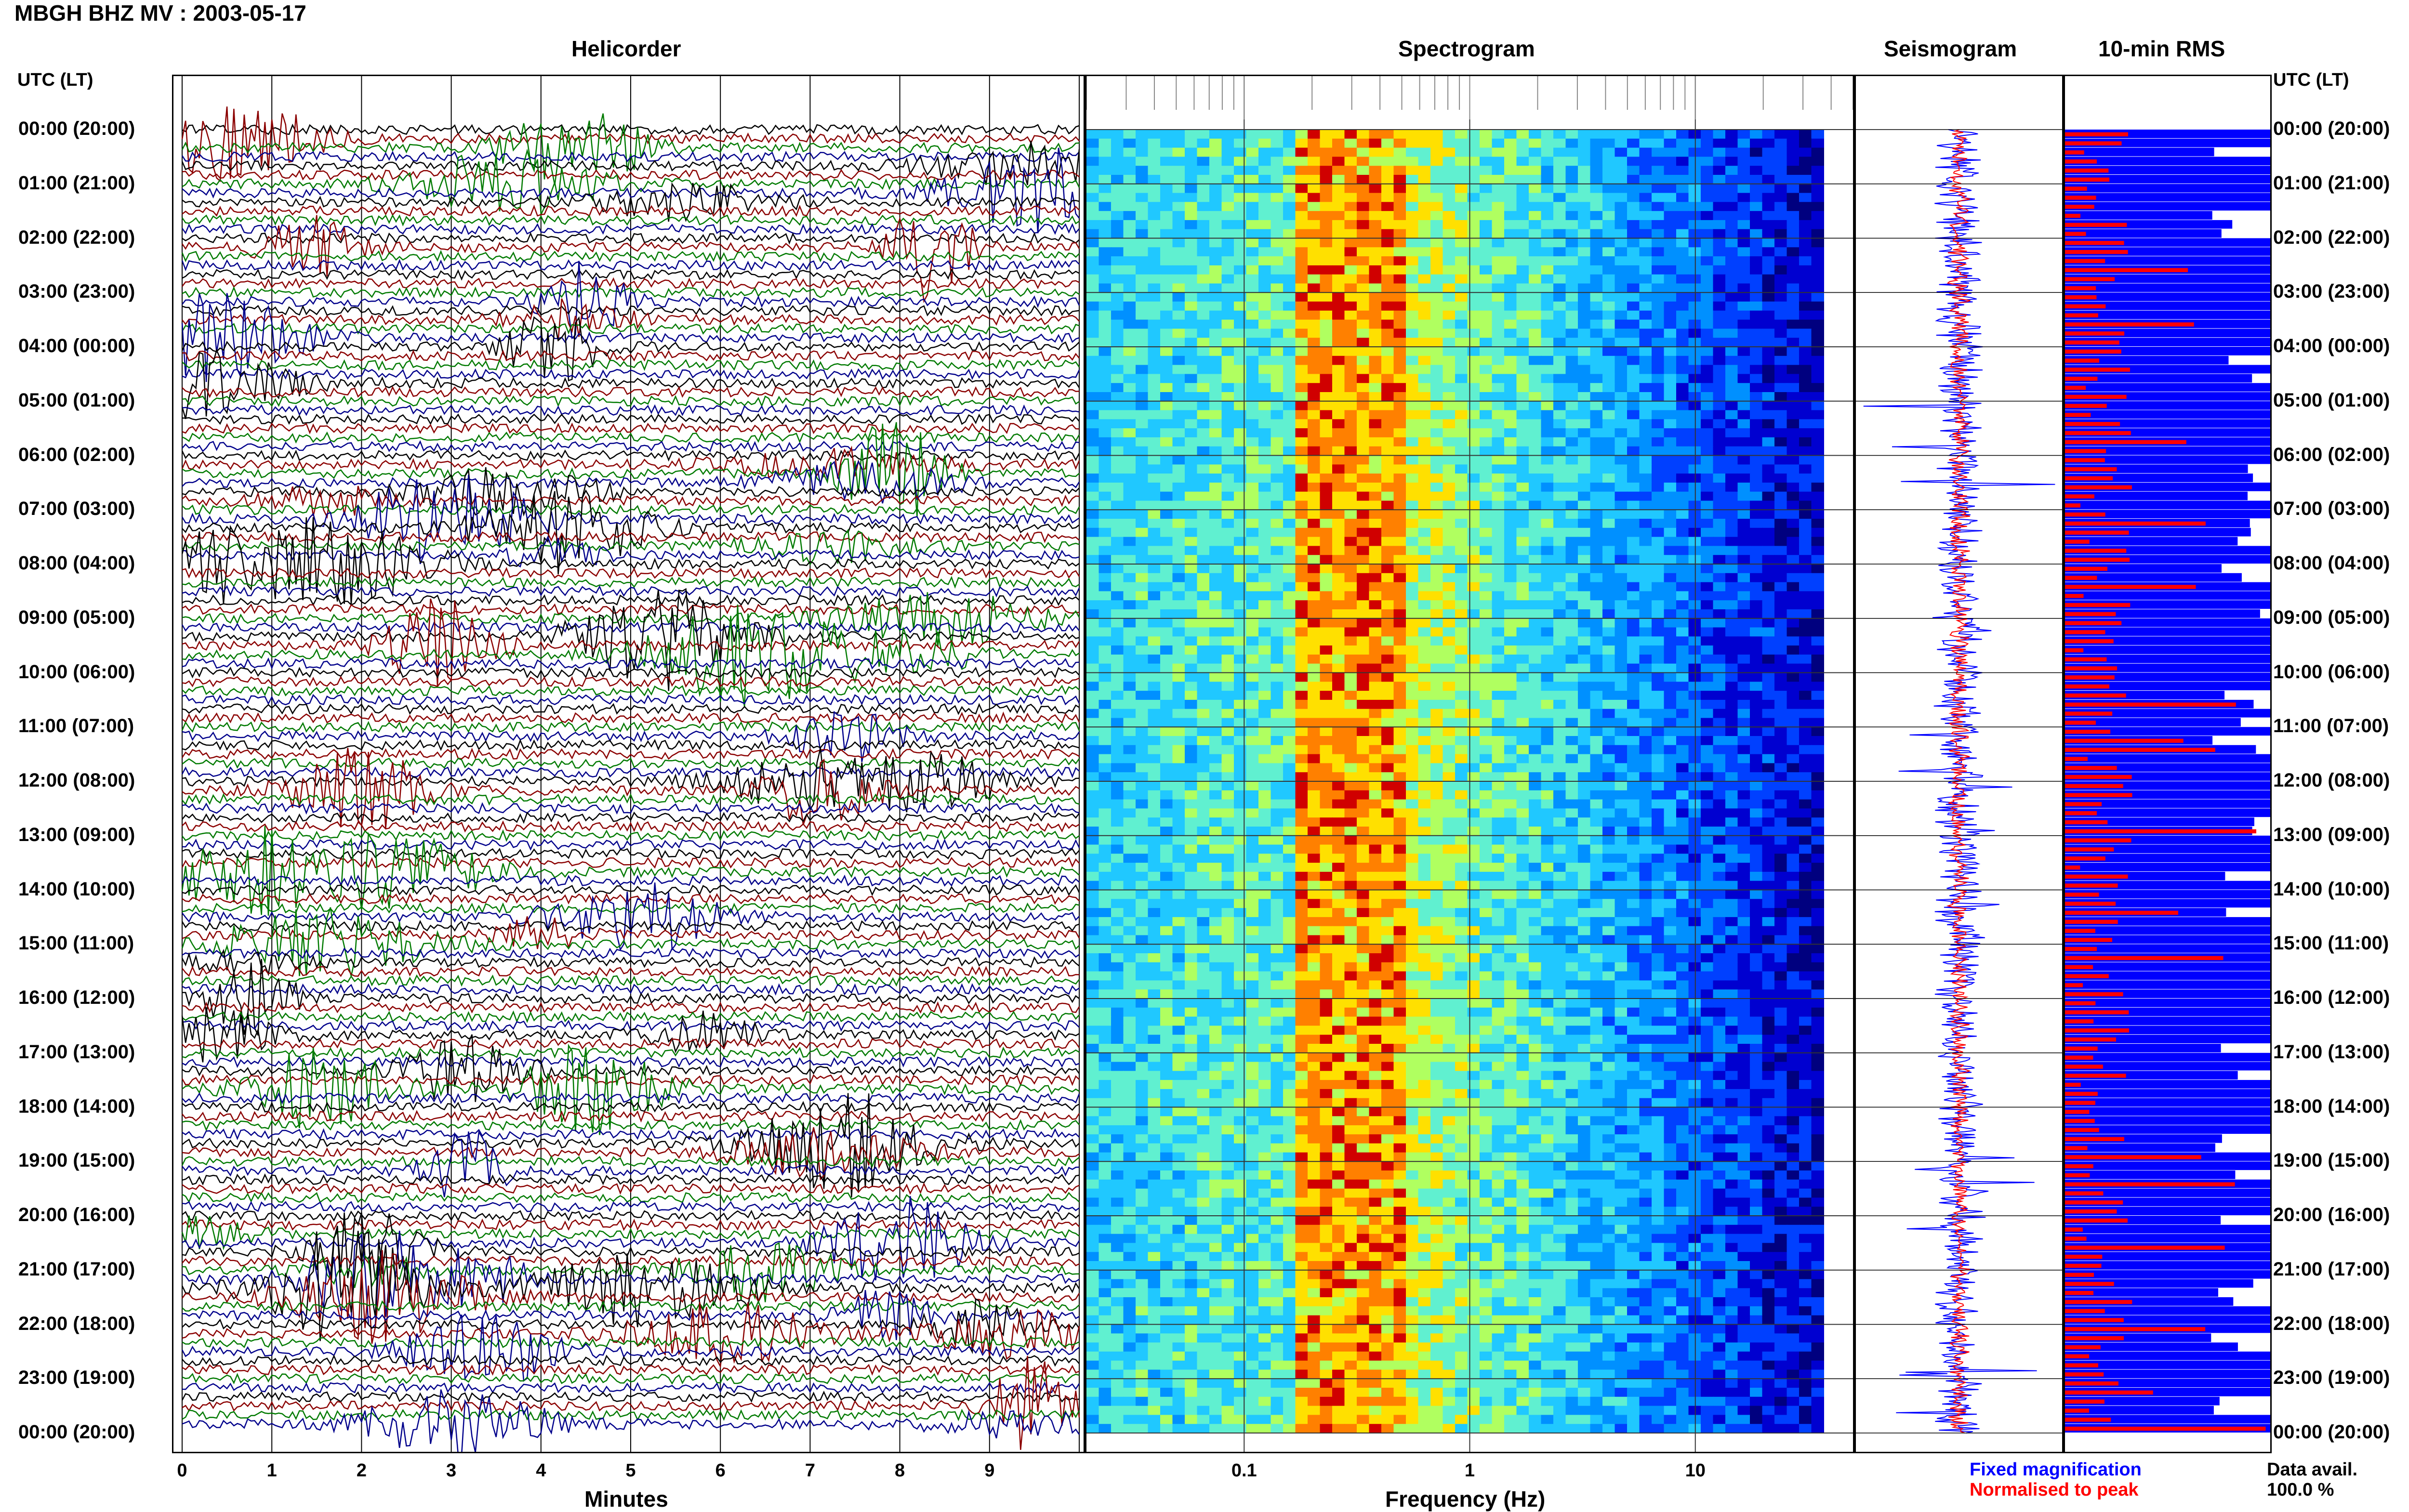 The image size is (2409, 1512). Describe the element at coordinates (2331, 1052) in the screenshot. I see `time-label-right: 17:00 (13:00)` at that location.